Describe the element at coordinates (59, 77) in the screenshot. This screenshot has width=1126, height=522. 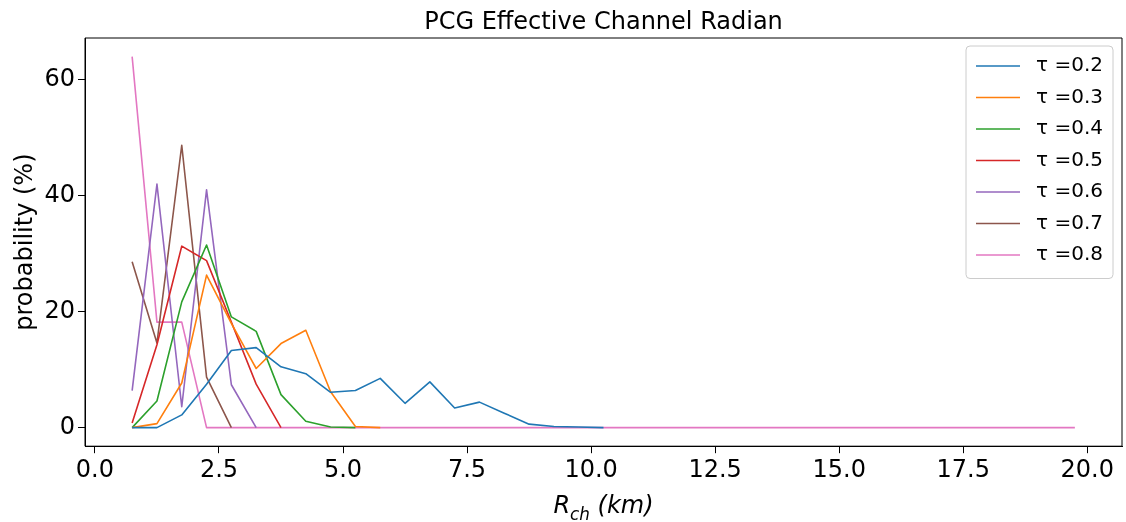
I see `y-tick-label: 60` at that location.